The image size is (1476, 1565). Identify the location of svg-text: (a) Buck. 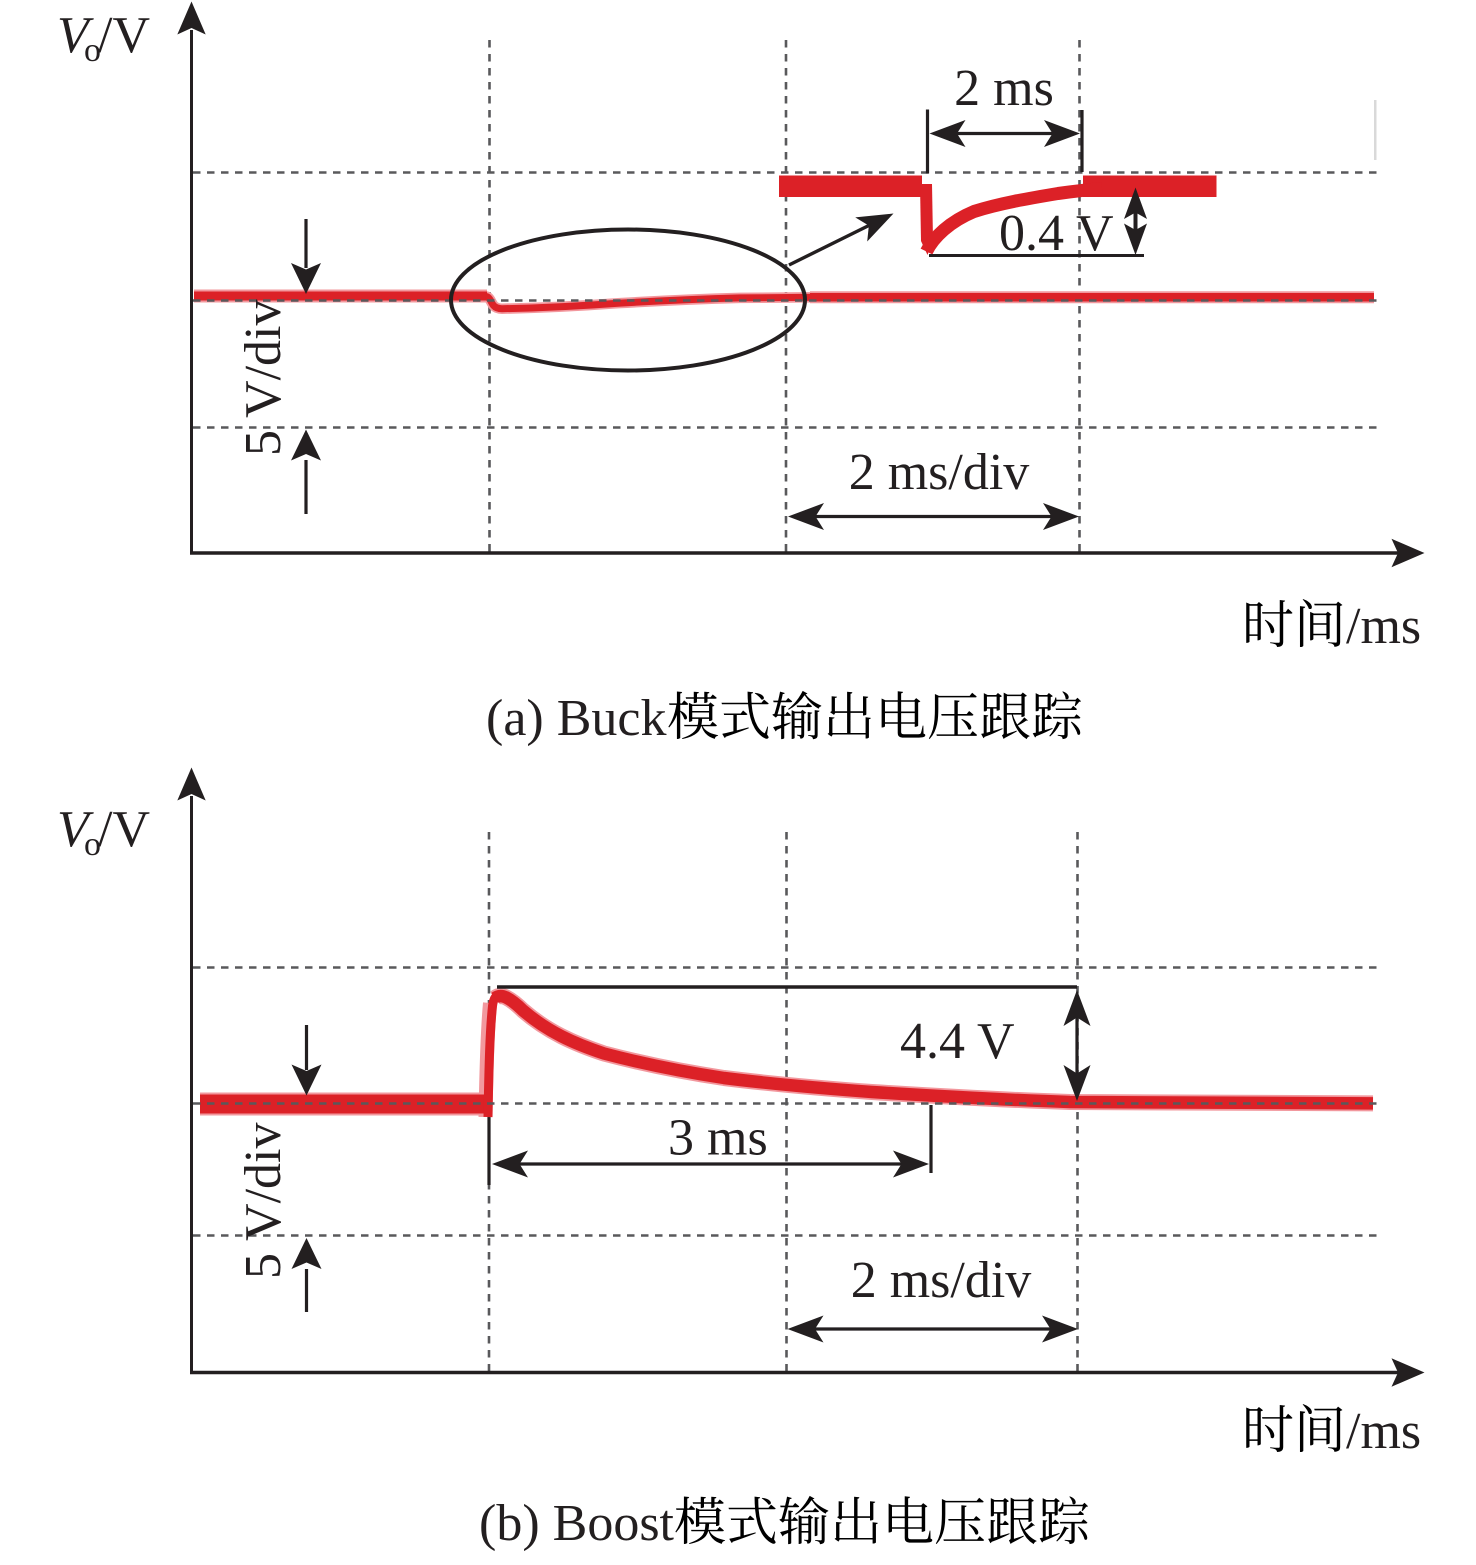
(576, 718).